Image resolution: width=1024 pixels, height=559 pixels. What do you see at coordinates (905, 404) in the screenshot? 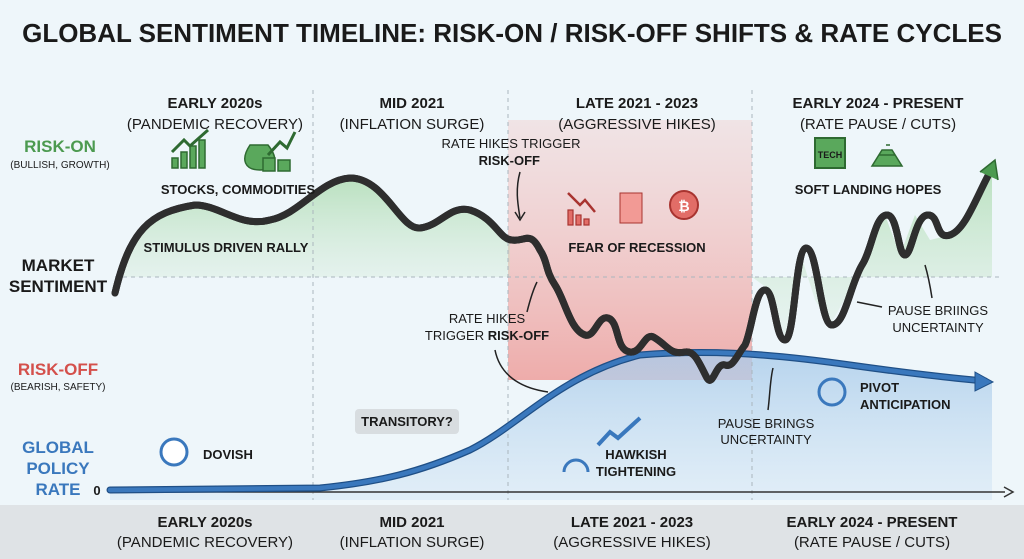
I see `pivot-label: ANTICIPATION` at bounding box center [905, 404].